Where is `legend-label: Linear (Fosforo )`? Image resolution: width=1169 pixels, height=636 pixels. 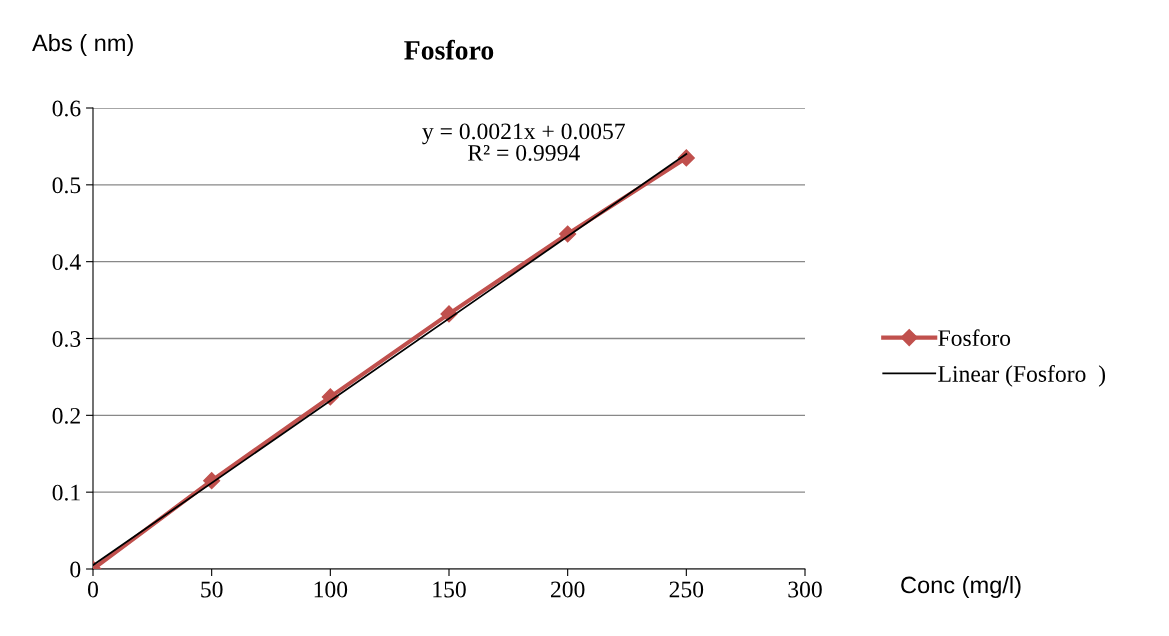
legend-label: Linear (Fosforo ) is located at coordinates (1022, 376).